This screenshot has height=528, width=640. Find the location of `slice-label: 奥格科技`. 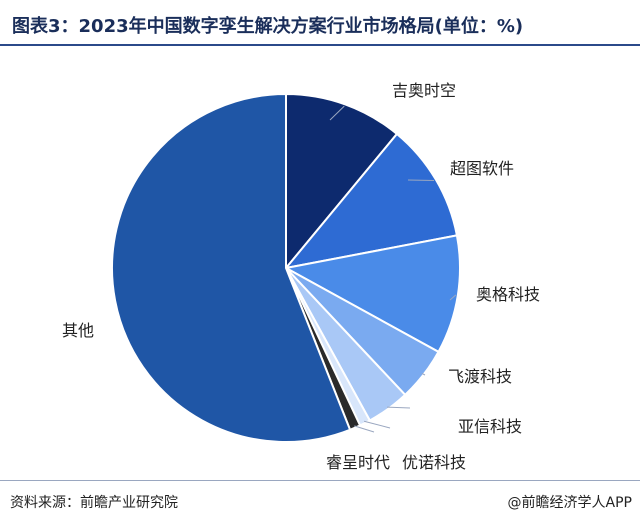

slice-label: 奥格科技 is located at coordinates (508, 294).